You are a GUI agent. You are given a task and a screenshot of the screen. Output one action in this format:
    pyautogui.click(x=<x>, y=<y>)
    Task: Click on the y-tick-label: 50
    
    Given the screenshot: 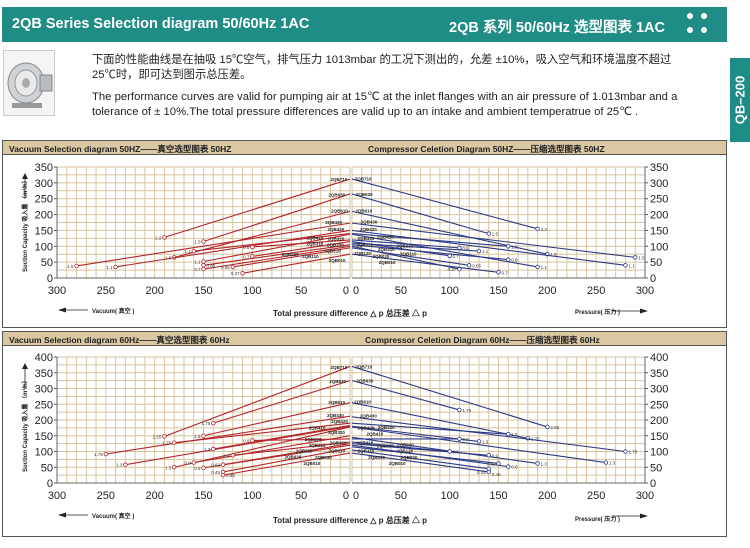 What is the action you would take?
    pyautogui.click(x=47, y=263)
    